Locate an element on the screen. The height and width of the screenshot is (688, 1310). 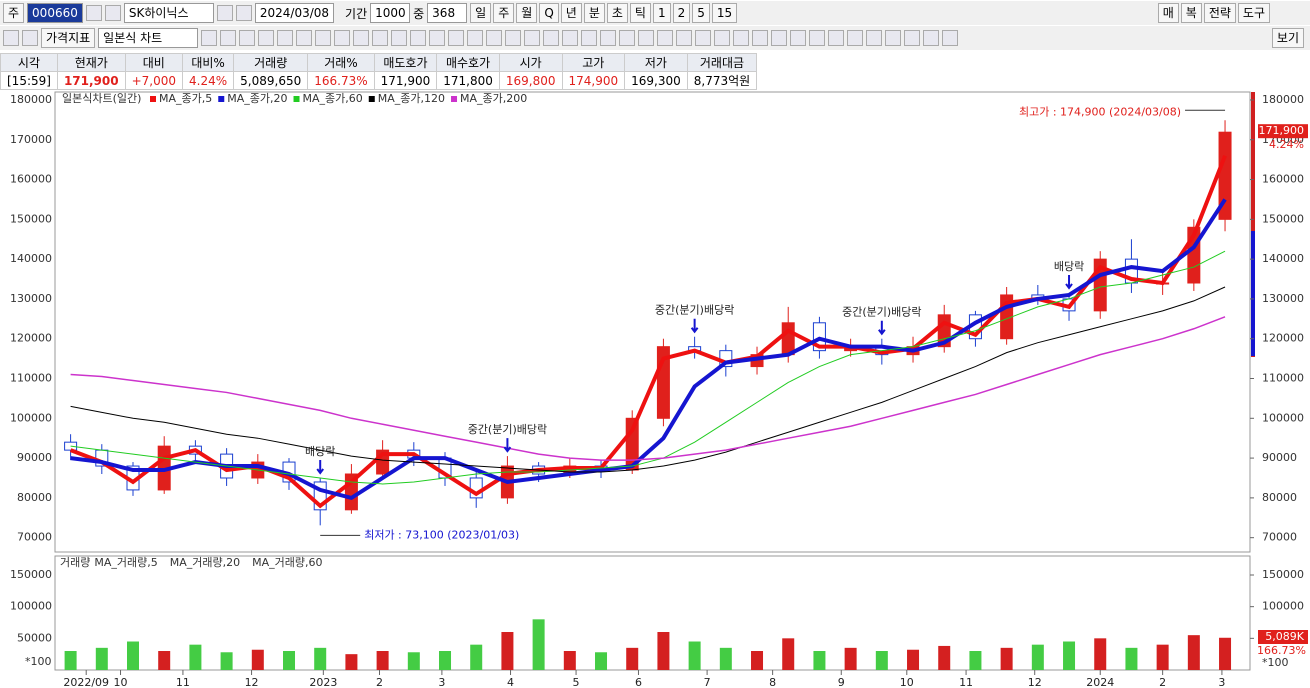
button: 도구 is located at coordinates (1253, 13).